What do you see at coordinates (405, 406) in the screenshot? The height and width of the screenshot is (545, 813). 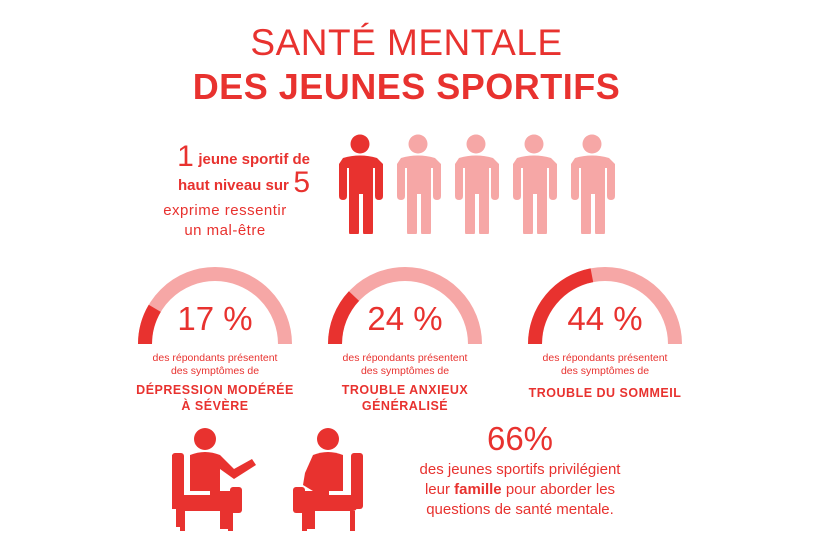 I see `condition-anxiety-line-2: GÉNÉRALISÉ` at bounding box center [405, 406].